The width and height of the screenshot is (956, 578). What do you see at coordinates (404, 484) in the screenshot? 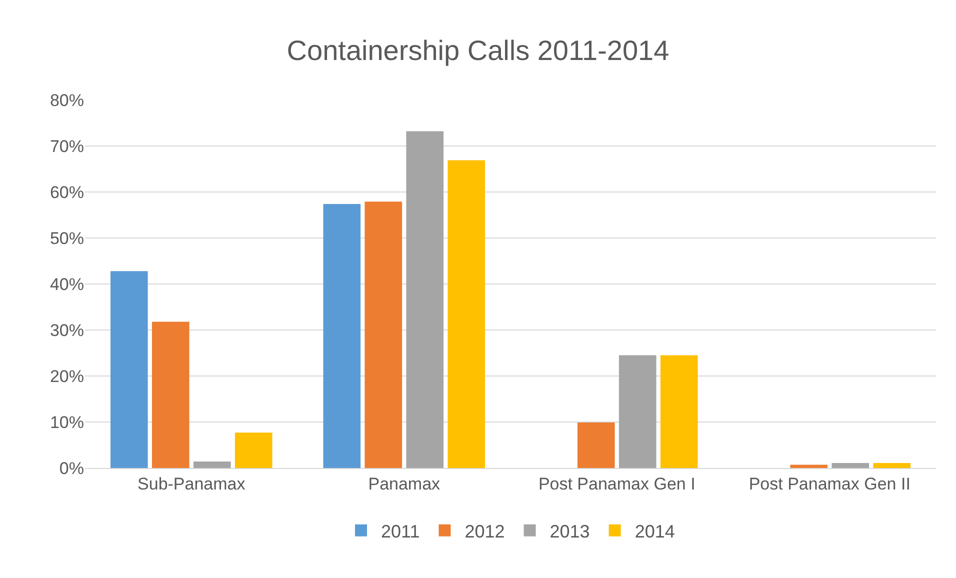
I see `x-tick-label: Panamax` at bounding box center [404, 484].